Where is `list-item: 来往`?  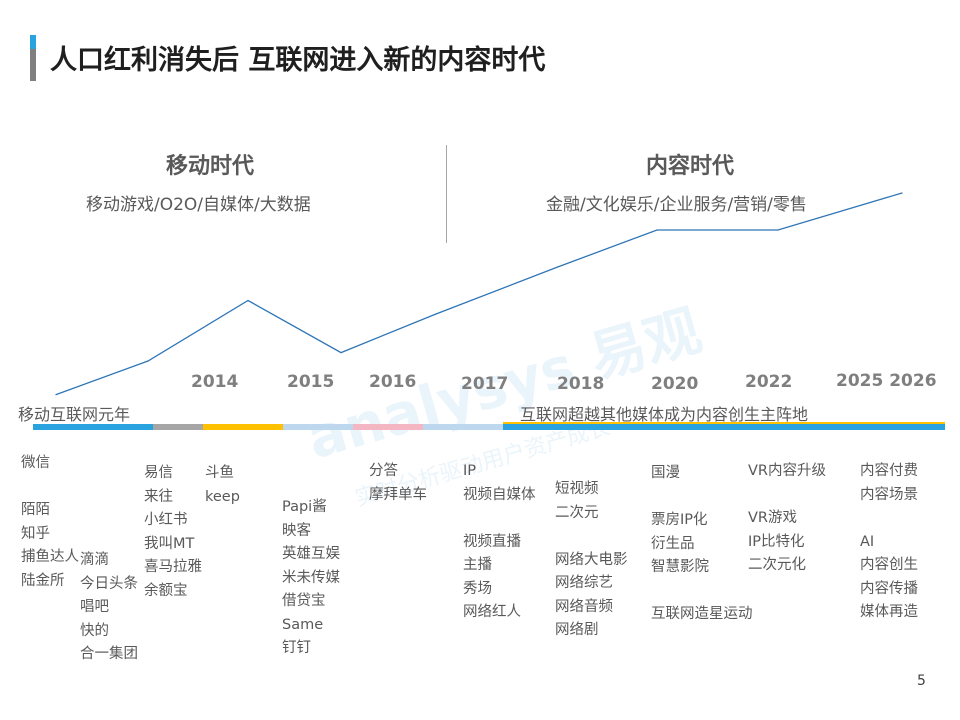
list-item: 来往 is located at coordinates (158, 496).